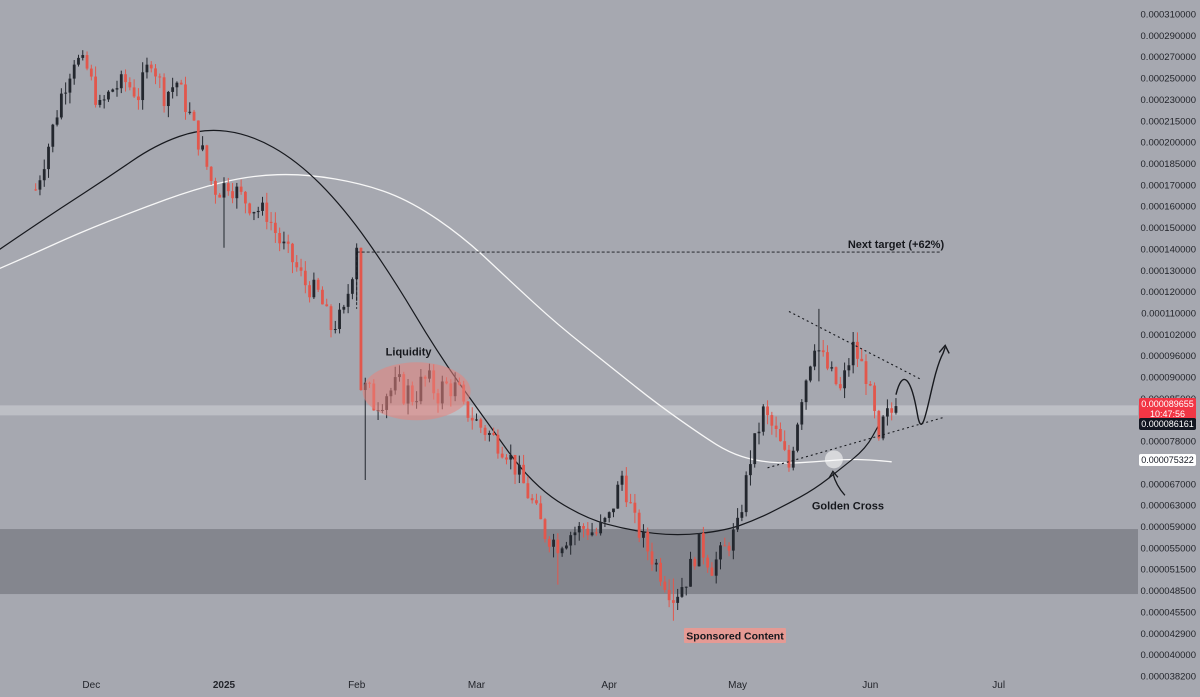  What do you see at coordinates (409, 352) in the screenshot?
I see `liquidity-label: Liquidity` at bounding box center [409, 352].